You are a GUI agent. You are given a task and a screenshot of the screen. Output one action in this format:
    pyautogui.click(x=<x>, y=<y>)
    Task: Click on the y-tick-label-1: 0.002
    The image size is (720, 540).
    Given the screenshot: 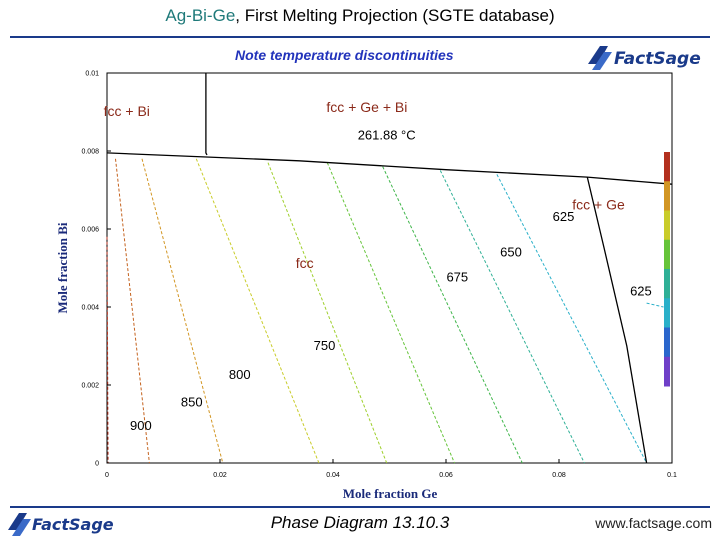 What is the action you would take?
    pyautogui.click(x=90, y=386)
    